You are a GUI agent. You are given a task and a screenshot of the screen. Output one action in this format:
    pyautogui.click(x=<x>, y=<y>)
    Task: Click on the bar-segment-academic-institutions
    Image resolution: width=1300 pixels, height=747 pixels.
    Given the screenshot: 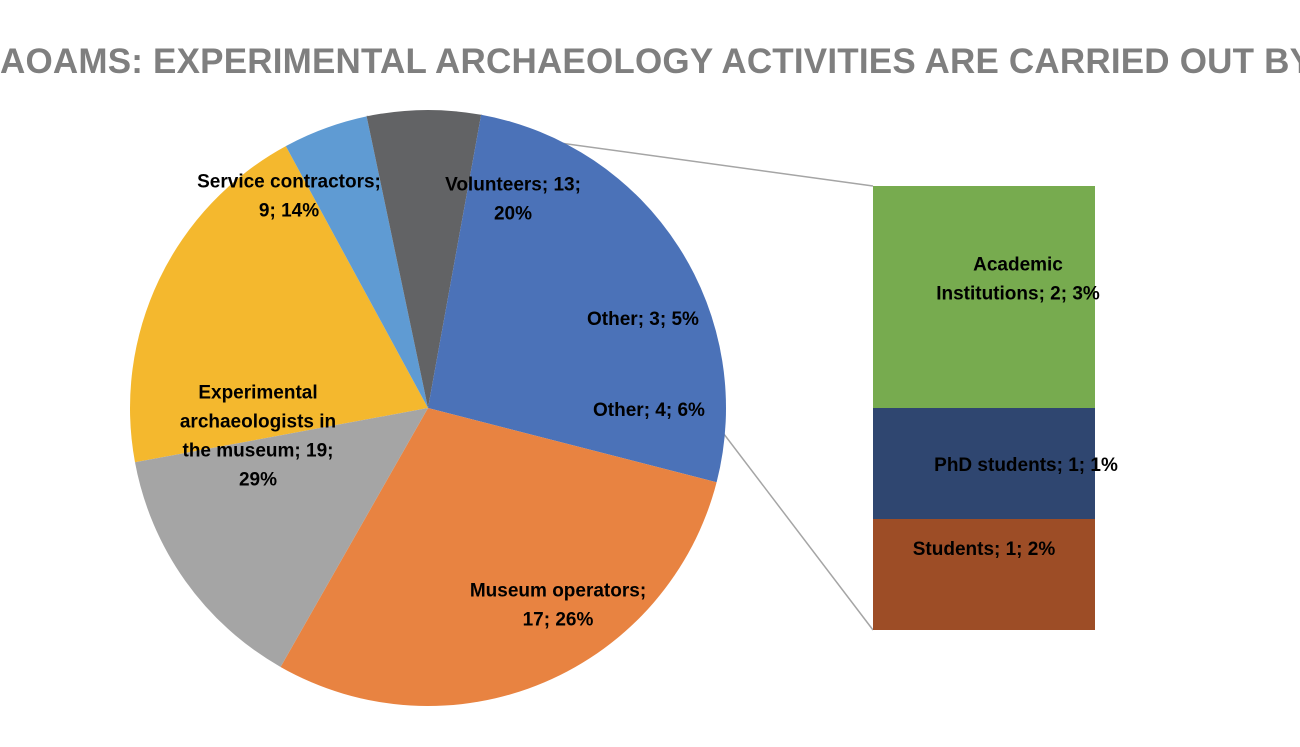 What is the action you would take?
    pyautogui.click(x=984, y=297)
    